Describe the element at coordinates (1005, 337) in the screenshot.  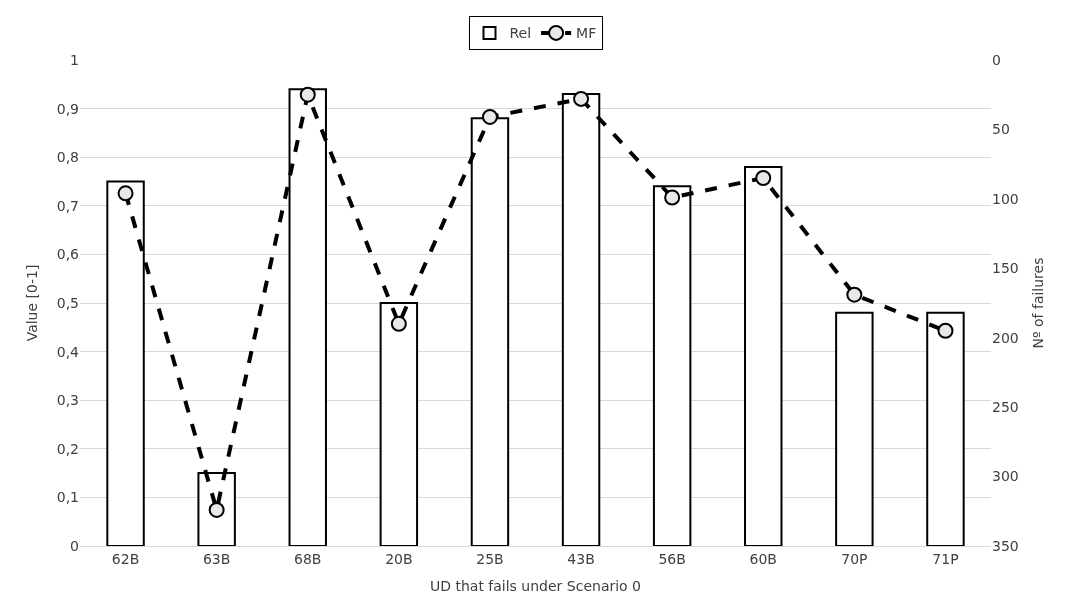
I see `y2-tick-label: 200` at that location.